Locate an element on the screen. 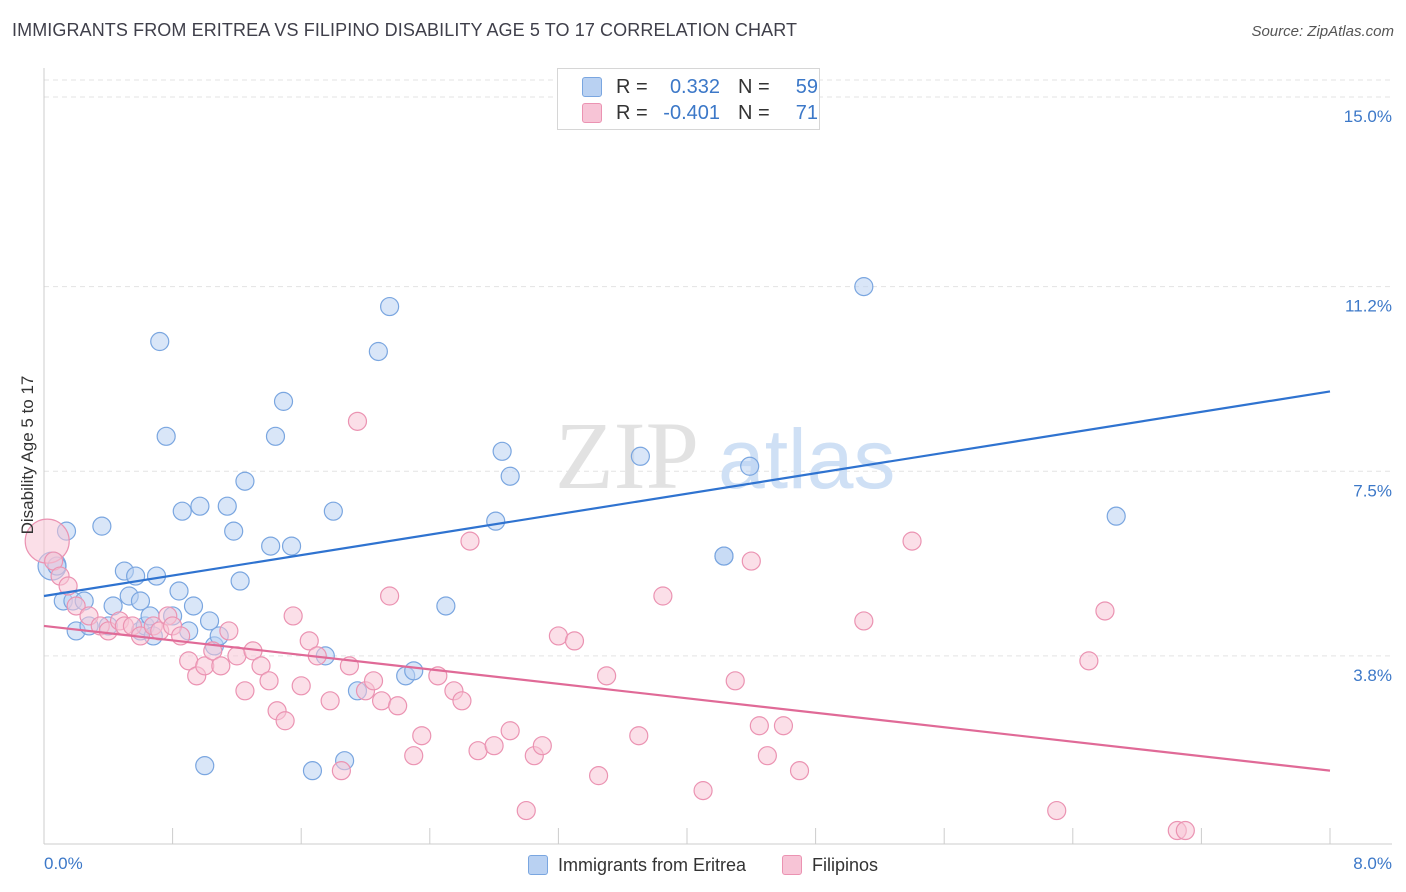 This screenshot has width=1406, height=892. source-label: Source: ZipAtlas.com is located at coordinates (1322, 31).